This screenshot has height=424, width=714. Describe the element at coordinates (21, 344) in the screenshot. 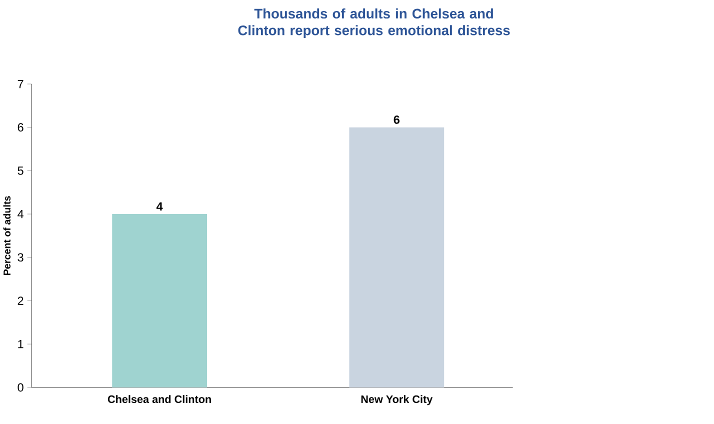

I see `y-tick-label: 1` at that location.